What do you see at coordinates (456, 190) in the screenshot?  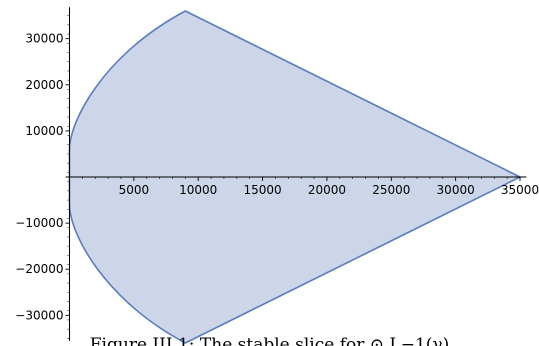 I see `x-tick-label: 30000` at bounding box center [456, 190].